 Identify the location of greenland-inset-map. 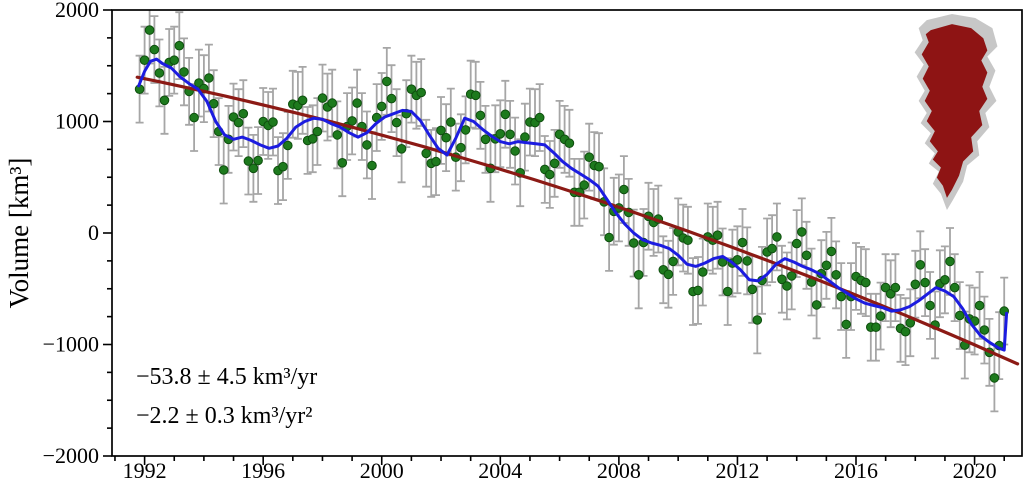
(956, 112).